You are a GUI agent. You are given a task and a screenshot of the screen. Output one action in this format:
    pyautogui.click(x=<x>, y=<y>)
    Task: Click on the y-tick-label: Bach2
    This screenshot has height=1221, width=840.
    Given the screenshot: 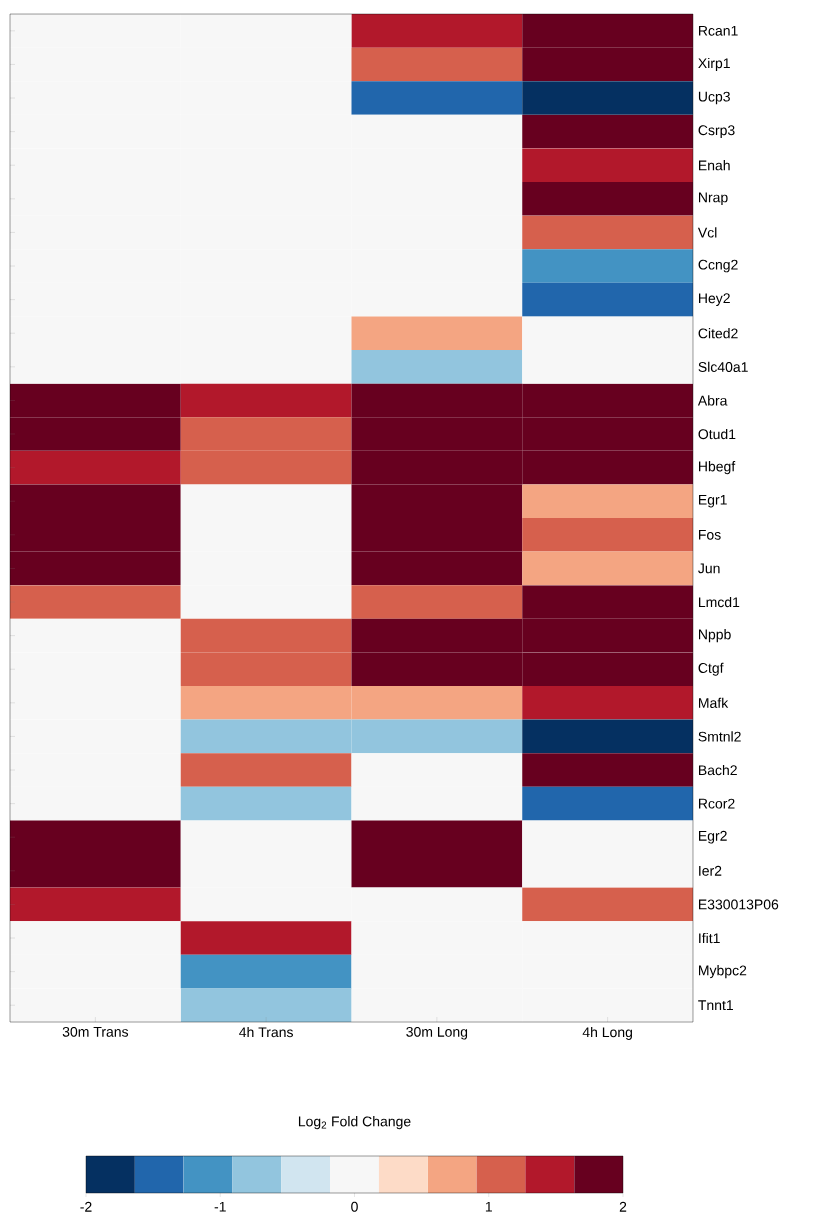 What is the action you would take?
    pyautogui.click(x=718, y=770)
    